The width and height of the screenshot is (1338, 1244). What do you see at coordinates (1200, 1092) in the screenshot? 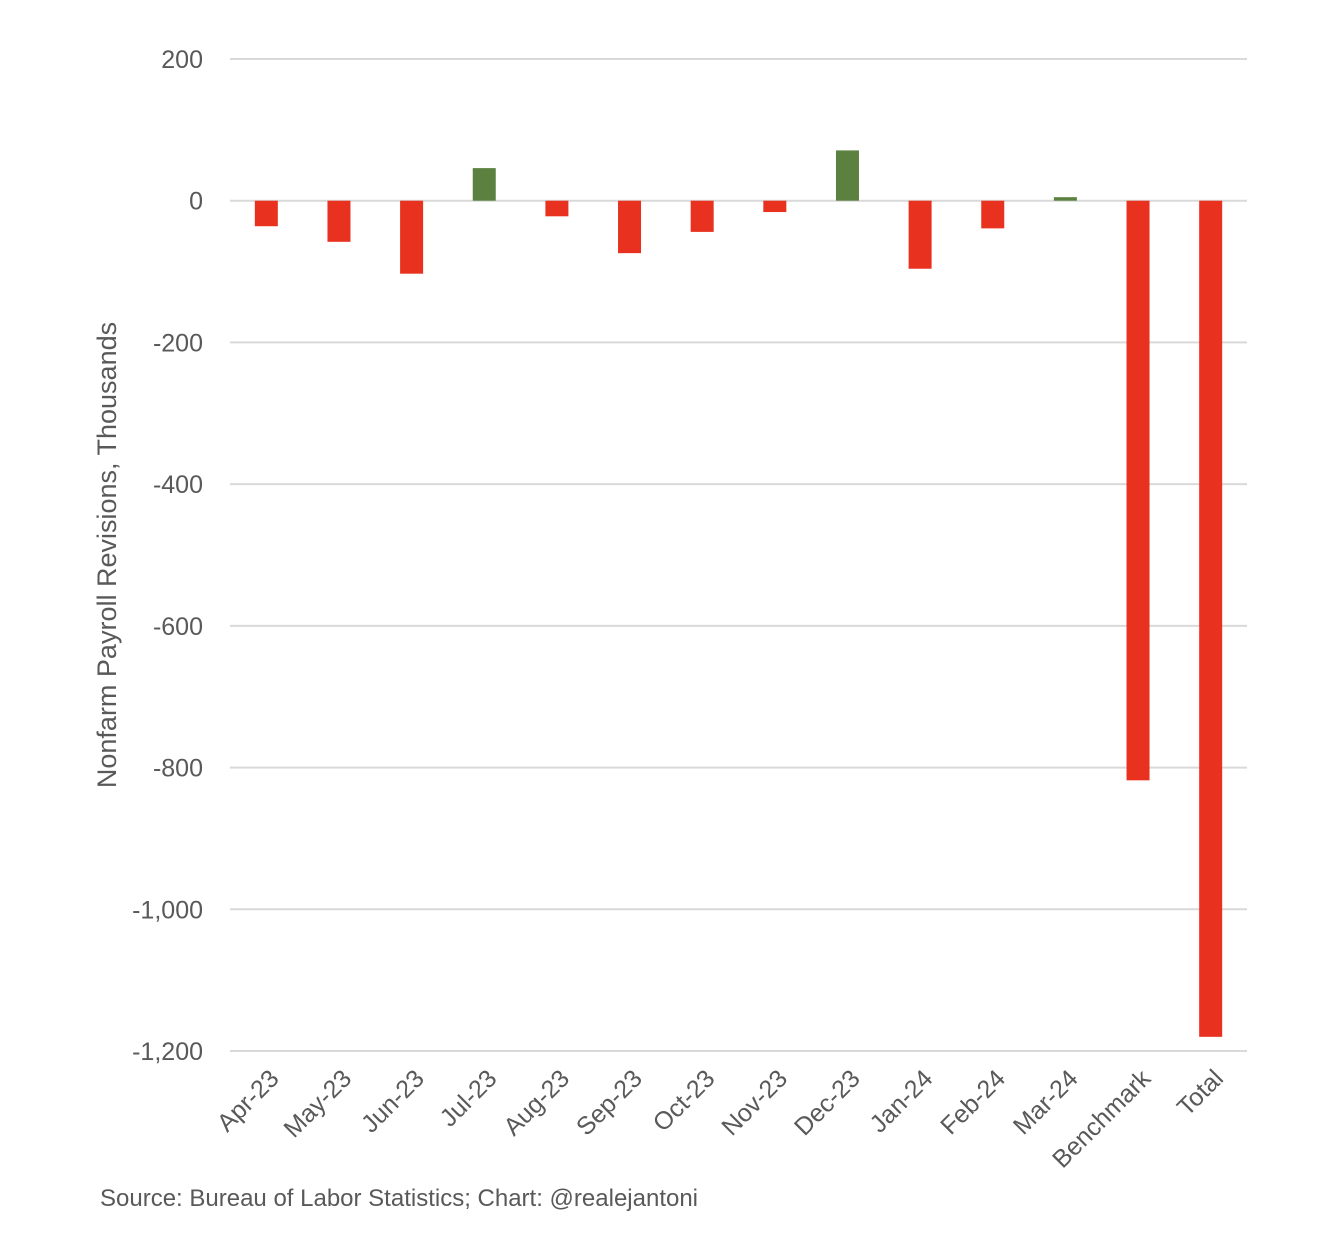
I see `x-tick-label: Total` at bounding box center [1200, 1092].